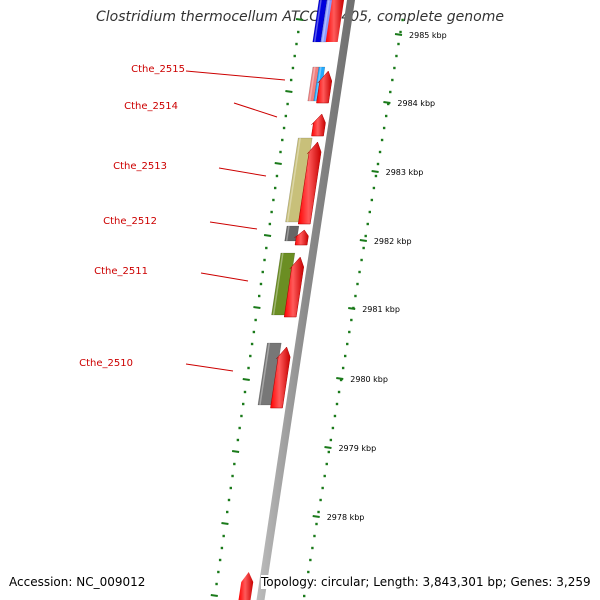  What do you see at coordinates (158, 69) in the screenshot?
I see `gene-label: Cthe_2515` at bounding box center [158, 69].